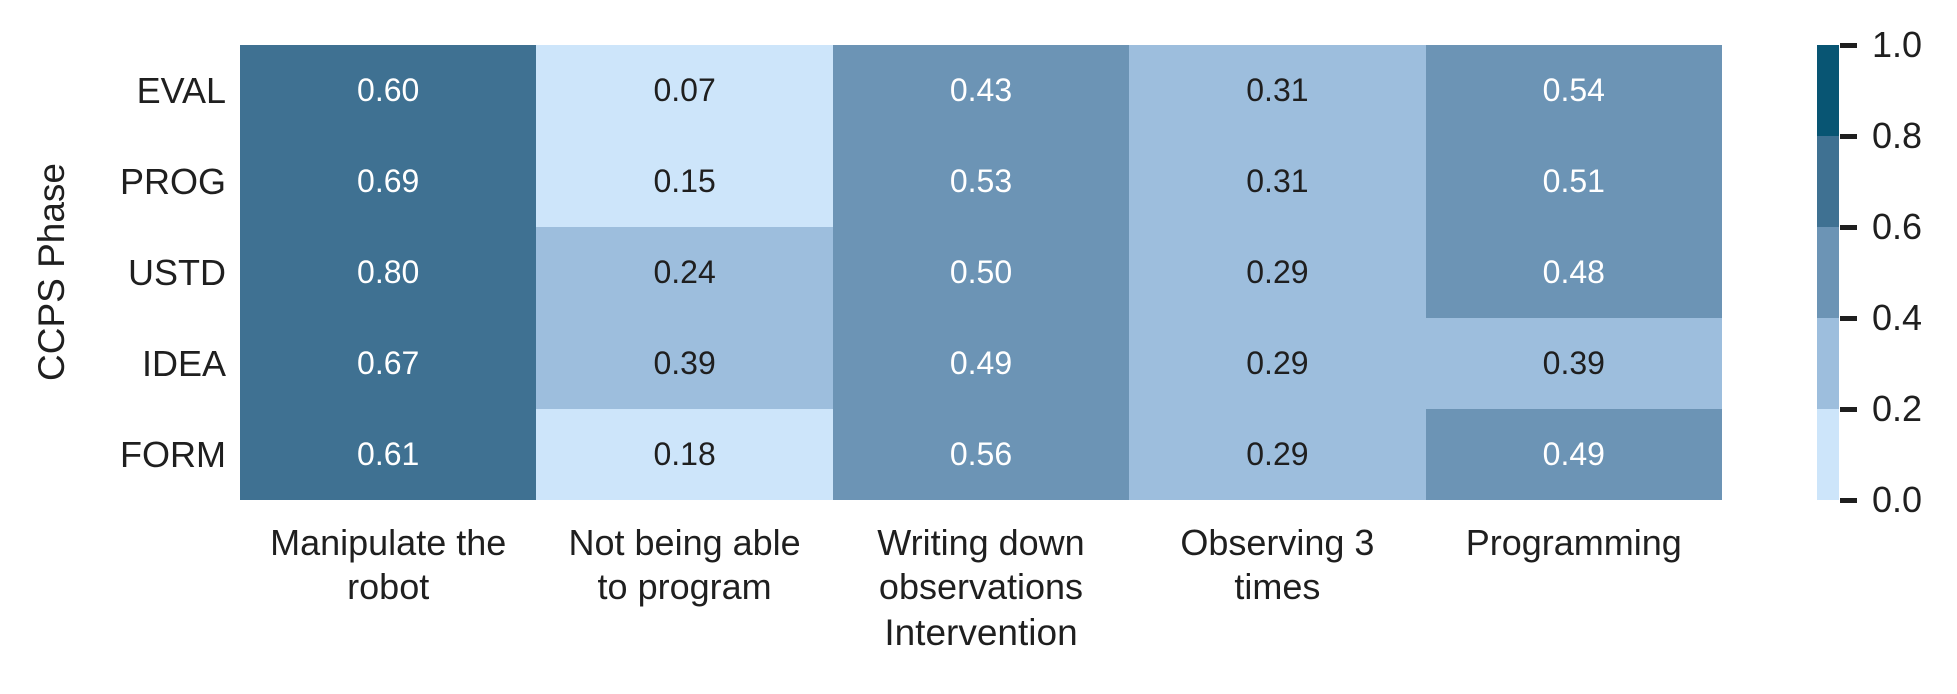  I want to click on heatmap-cell: 0.53, so click(981, 181).